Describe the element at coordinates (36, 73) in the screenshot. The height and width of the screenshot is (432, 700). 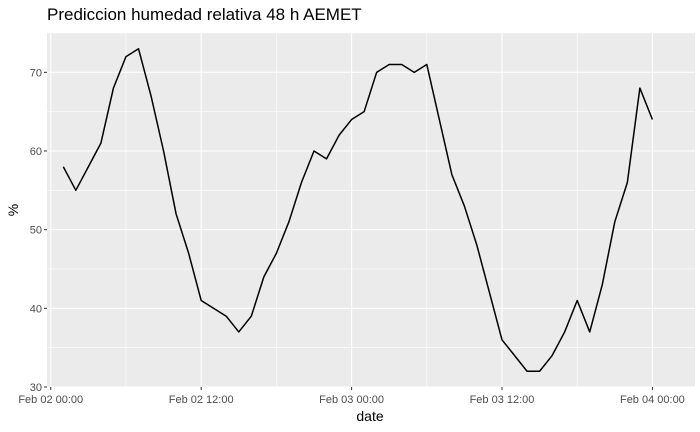
I see `y-tick-label: 70` at that location.